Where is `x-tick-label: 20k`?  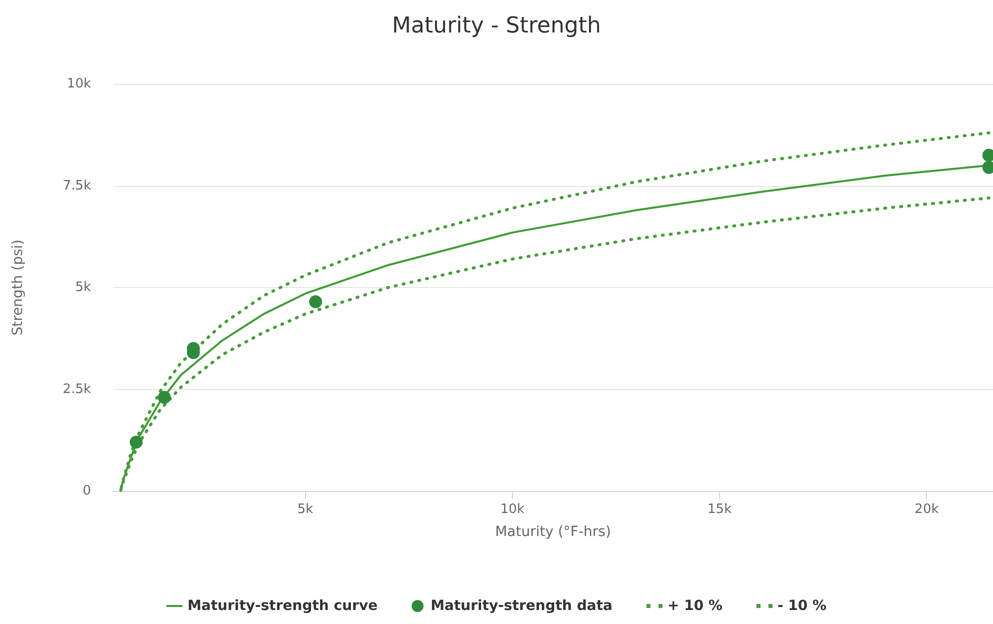
x-tick-label: 20k is located at coordinates (927, 509).